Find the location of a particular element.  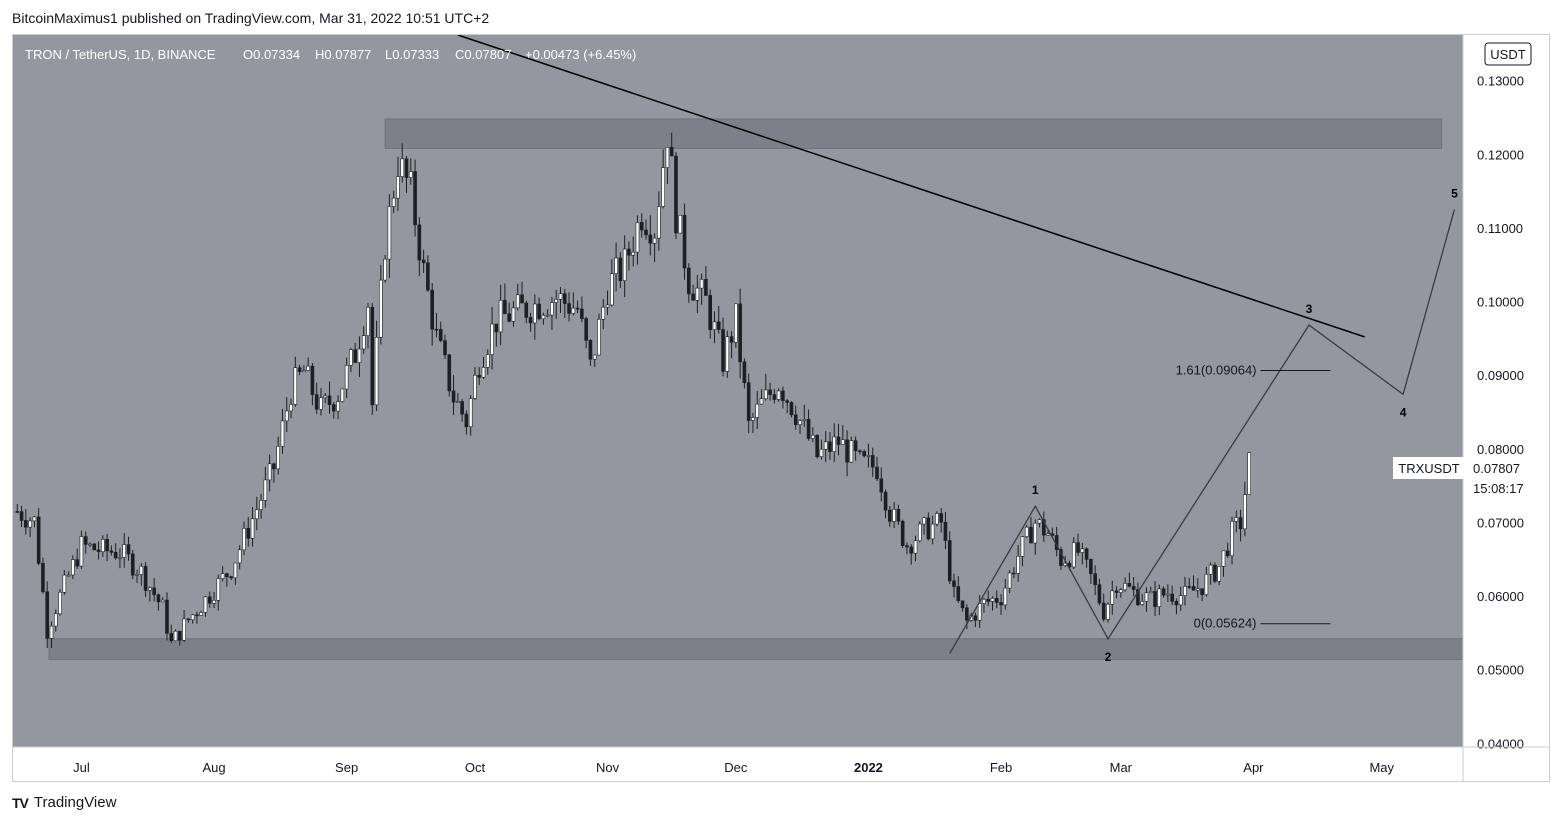

currency-badge: USDT is located at coordinates (1508, 54).